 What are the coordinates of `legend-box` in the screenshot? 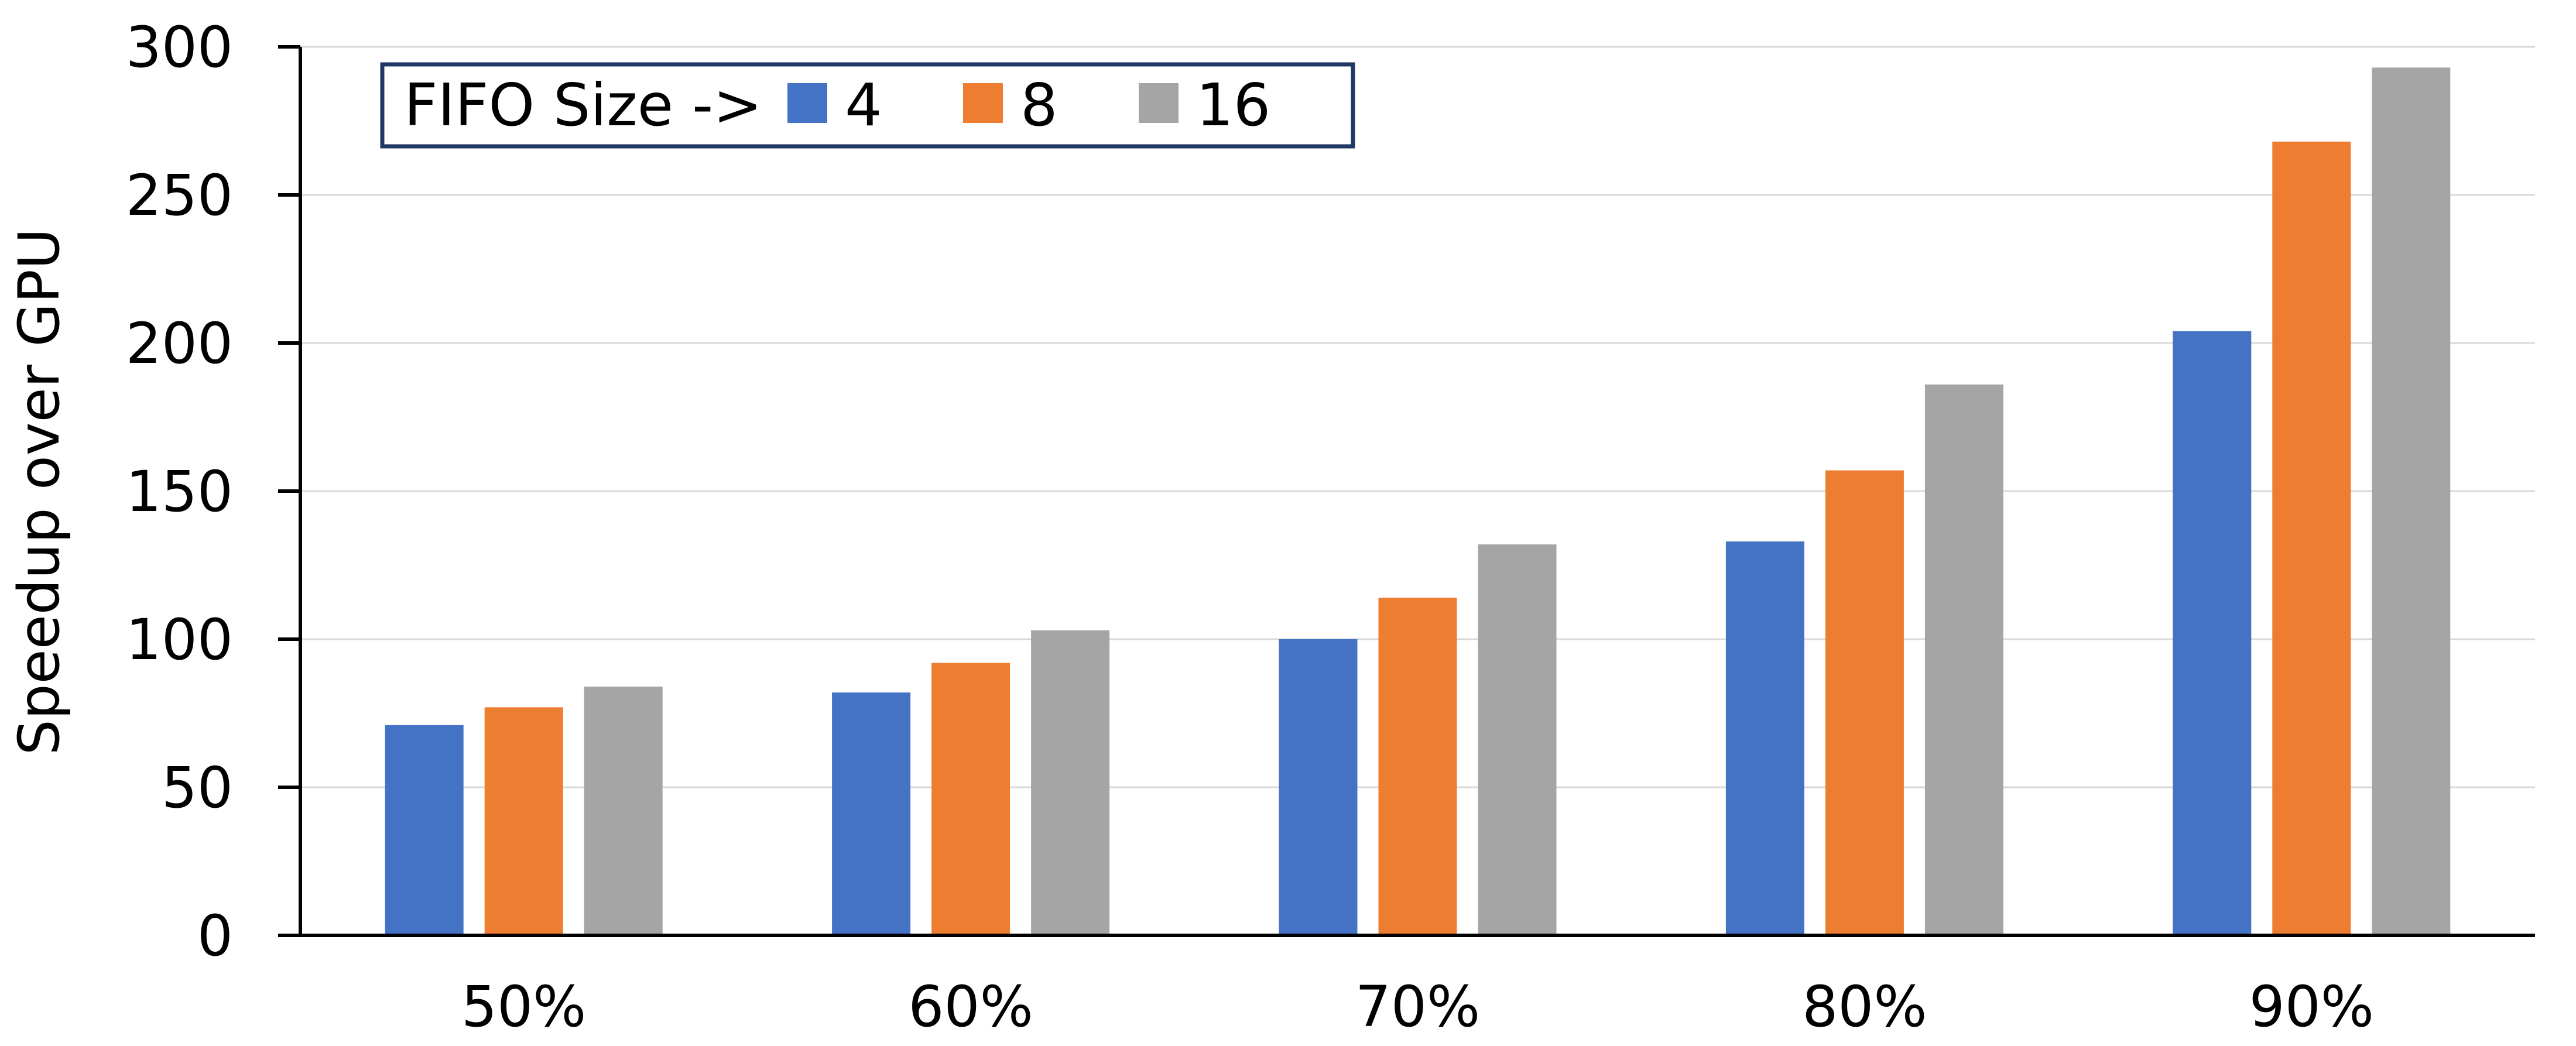 It's located at (867, 105).